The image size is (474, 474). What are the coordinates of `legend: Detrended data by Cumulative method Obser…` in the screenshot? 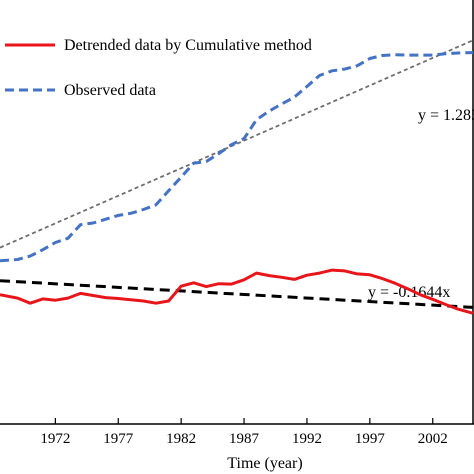 It's located at (158, 68).